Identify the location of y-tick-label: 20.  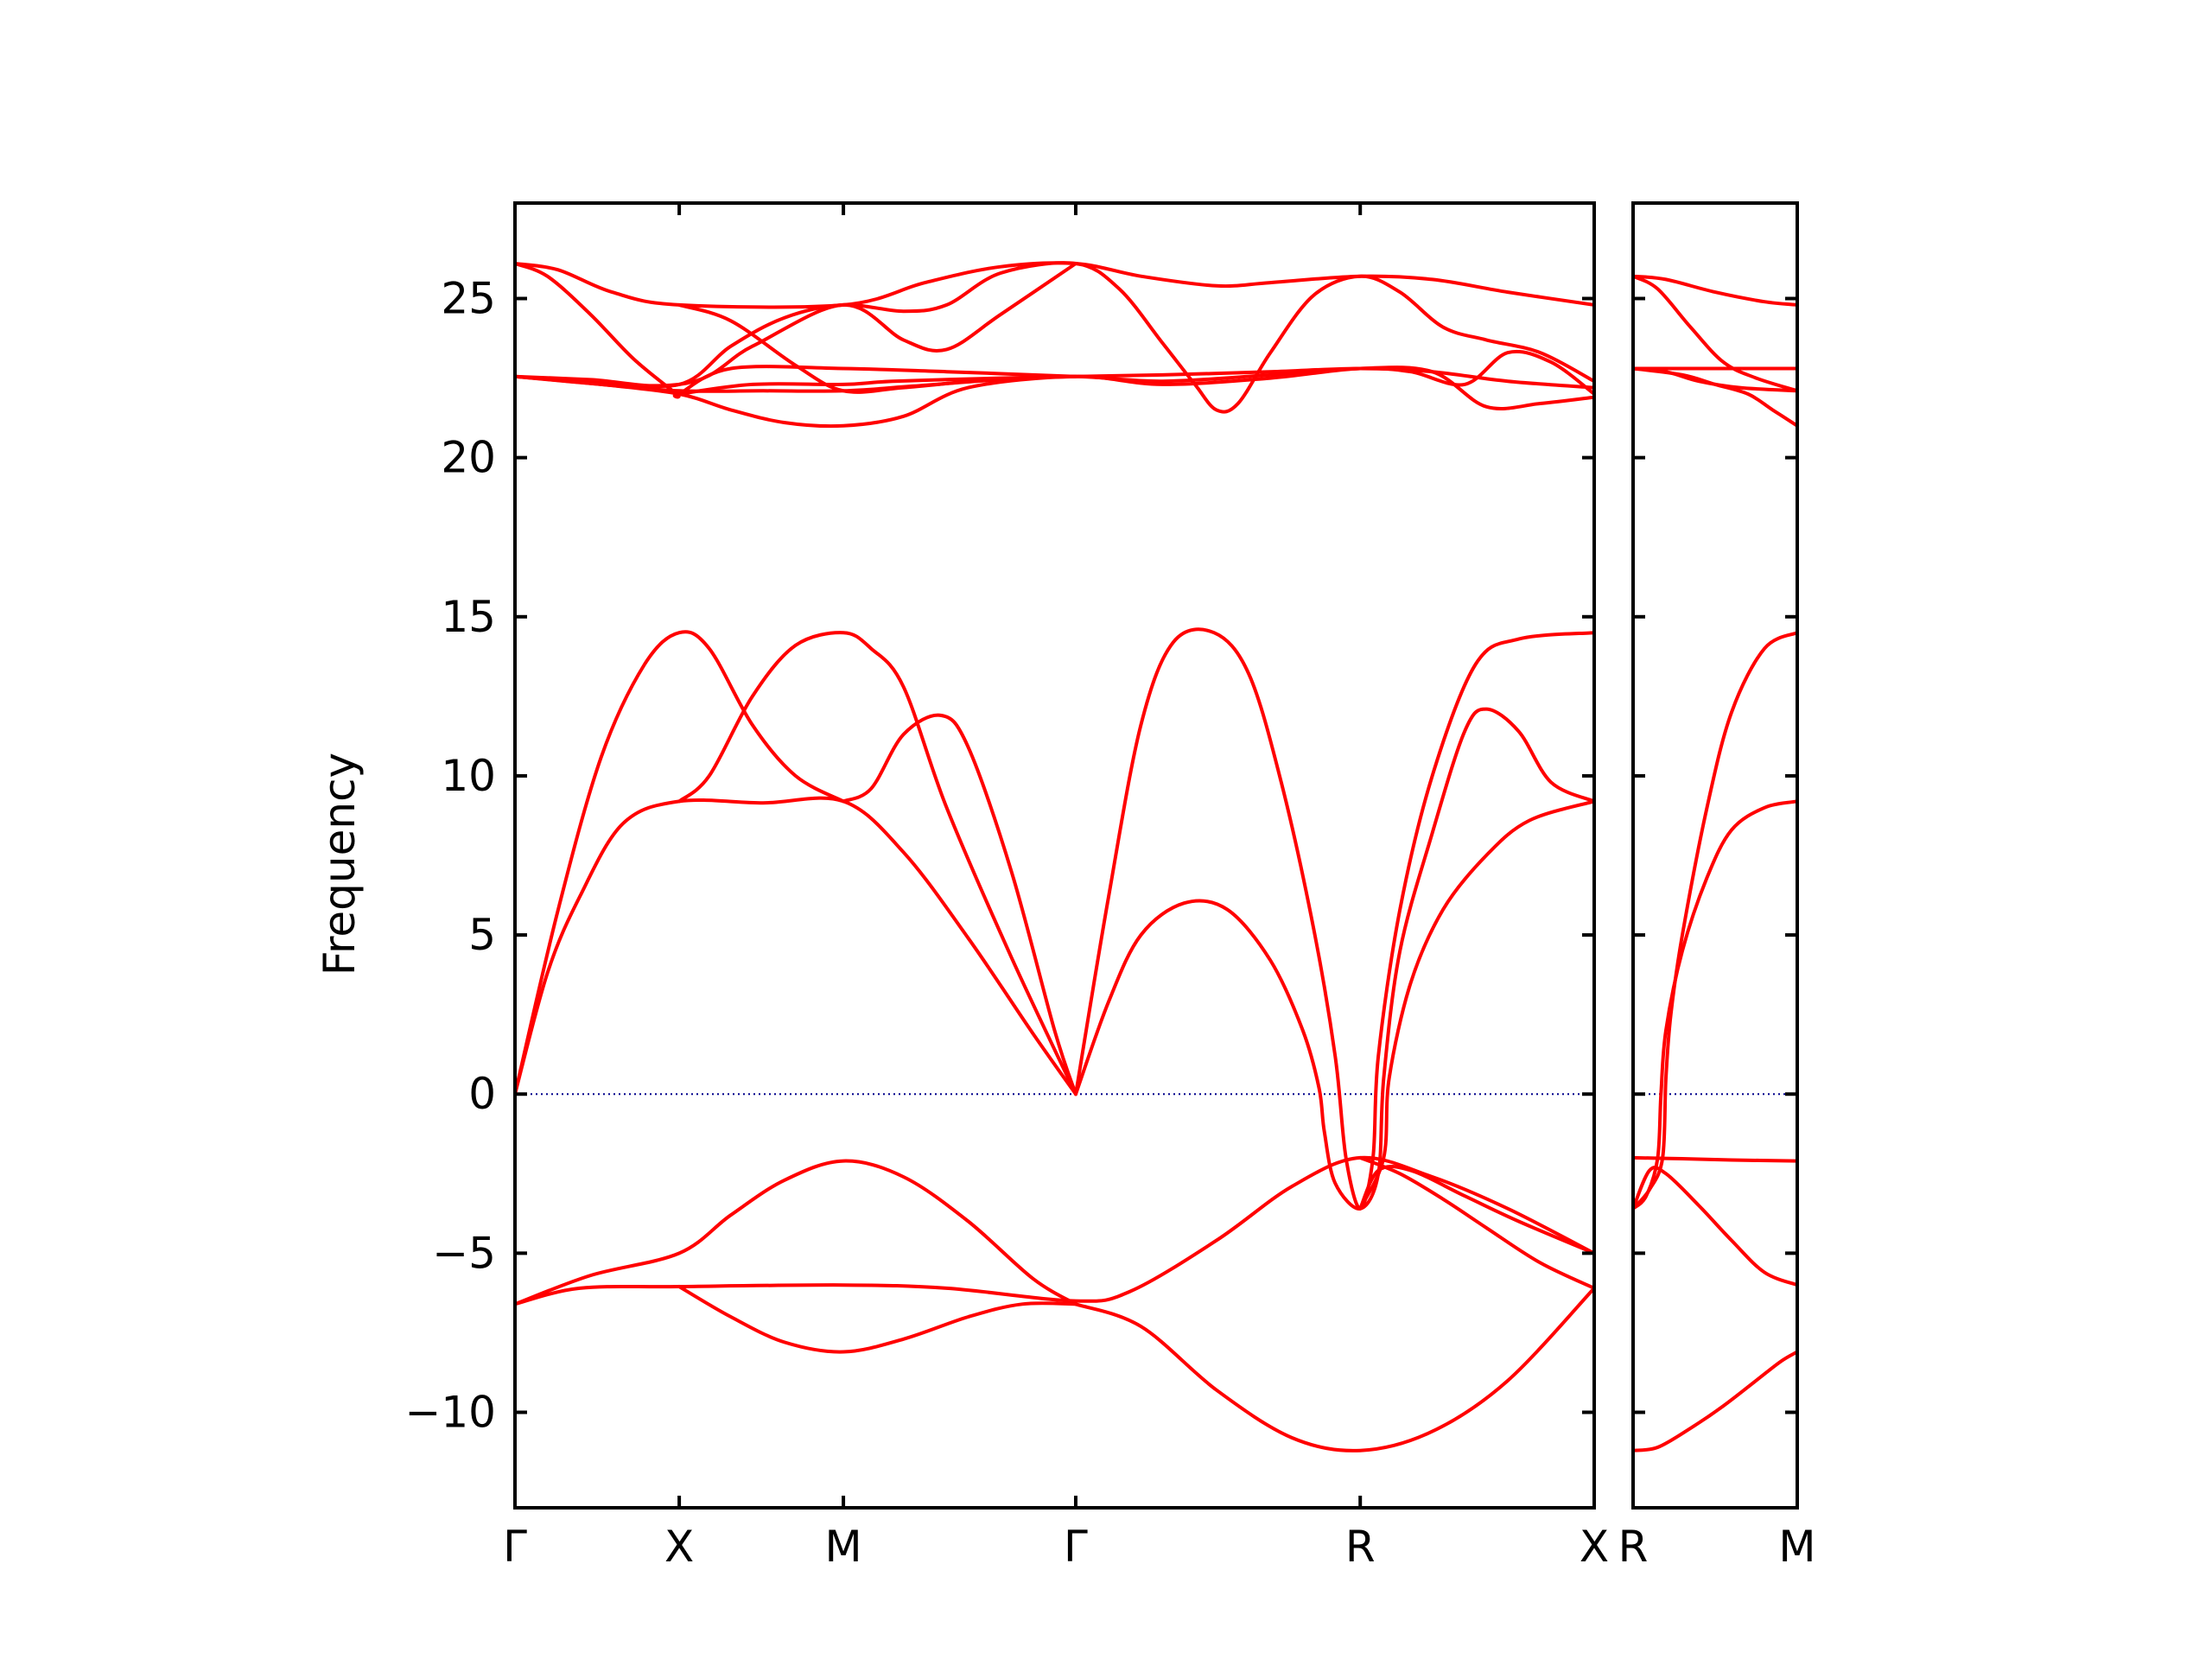
(468, 458).